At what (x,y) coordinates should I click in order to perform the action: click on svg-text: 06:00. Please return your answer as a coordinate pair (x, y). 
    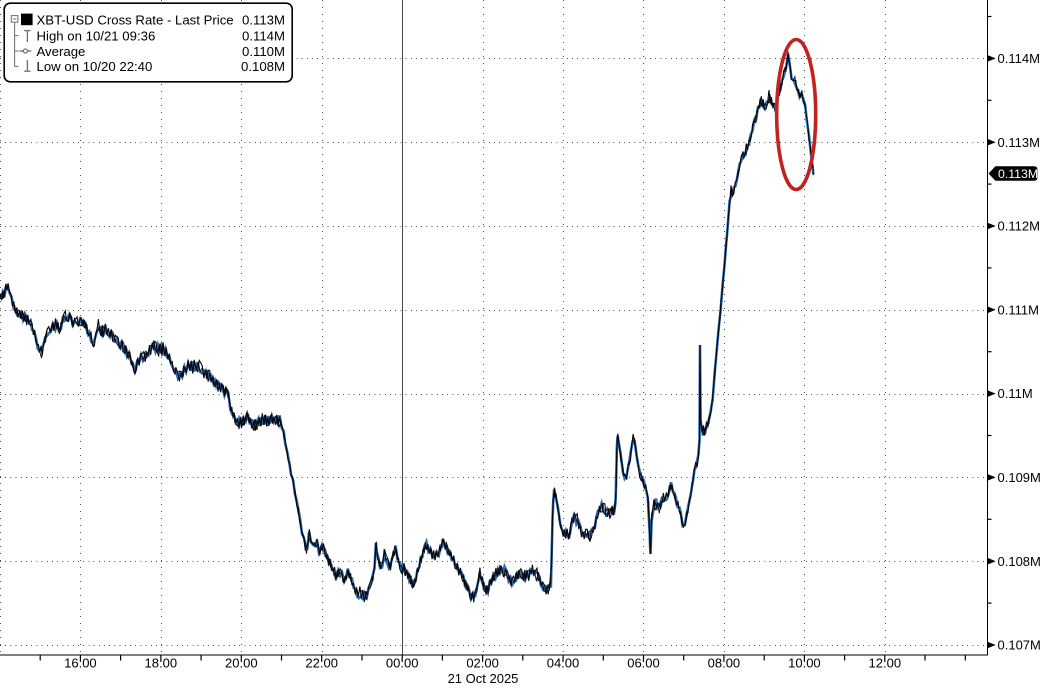
    Looking at the image, I should click on (643, 663).